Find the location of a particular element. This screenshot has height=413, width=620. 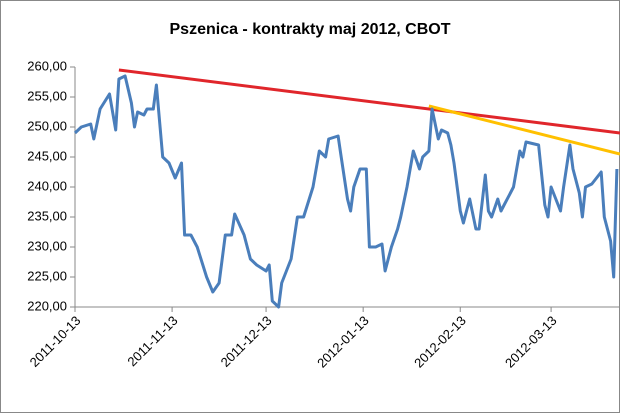

y-tick-label: 240,00 is located at coordinates (47, 185).